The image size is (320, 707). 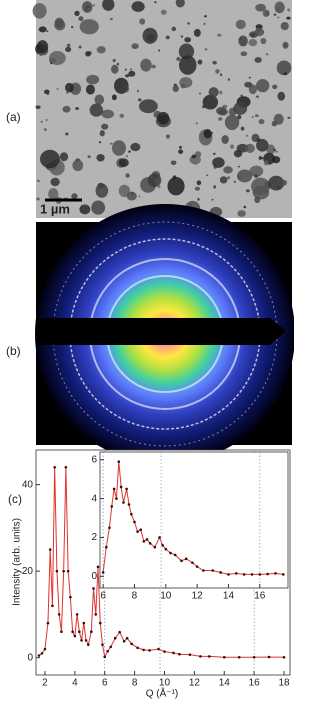 I want to click on x-tick-label: 2, so click(x=45, y=683).